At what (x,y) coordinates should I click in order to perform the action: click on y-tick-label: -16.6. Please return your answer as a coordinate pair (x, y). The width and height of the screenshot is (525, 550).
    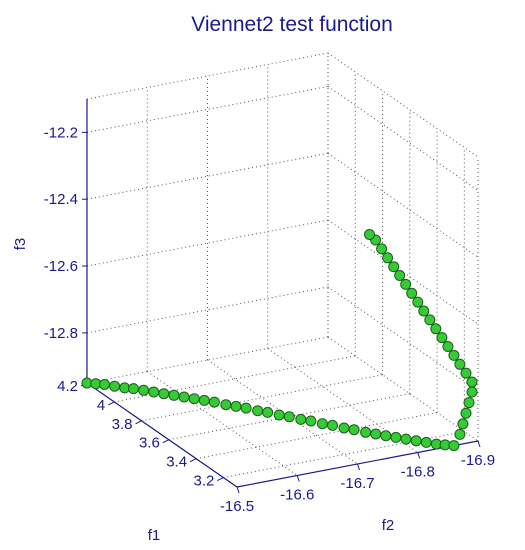
    Looking at the image, I should click on (297, 495).